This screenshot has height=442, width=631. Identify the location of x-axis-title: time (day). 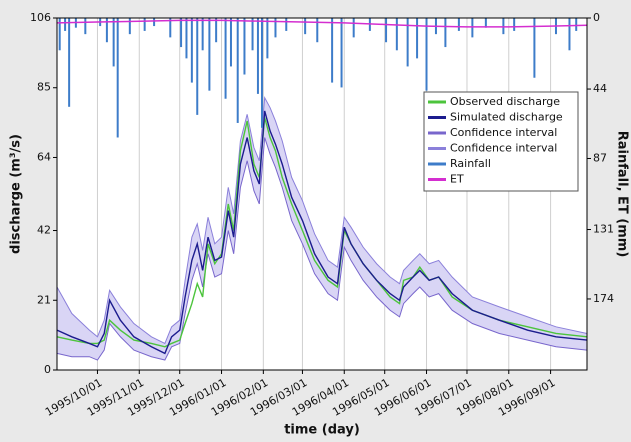
(322, 430).